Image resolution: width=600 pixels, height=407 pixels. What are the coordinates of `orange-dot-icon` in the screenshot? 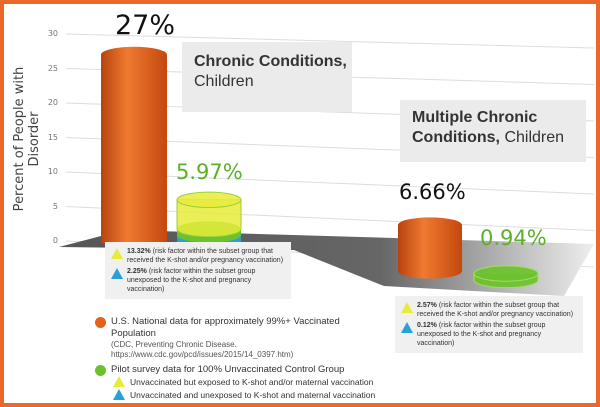 It's located at (100, 322).